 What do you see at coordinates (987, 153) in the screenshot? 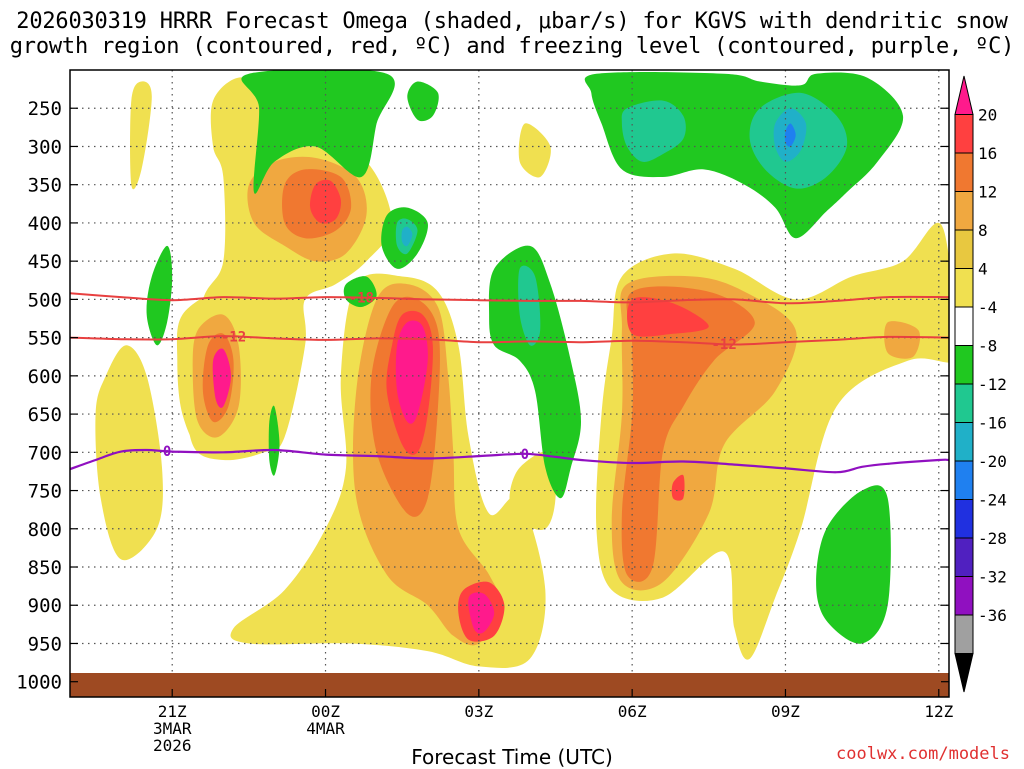
I see `colorbar-label: 16` at bounding box center [987, 153].